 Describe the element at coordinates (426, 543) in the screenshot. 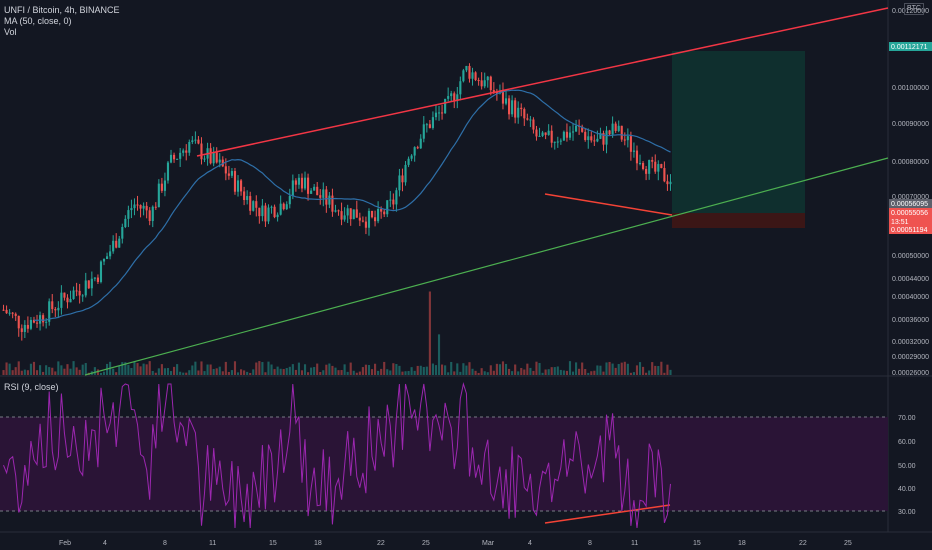

I see `time-axis-label: 25` at that location.